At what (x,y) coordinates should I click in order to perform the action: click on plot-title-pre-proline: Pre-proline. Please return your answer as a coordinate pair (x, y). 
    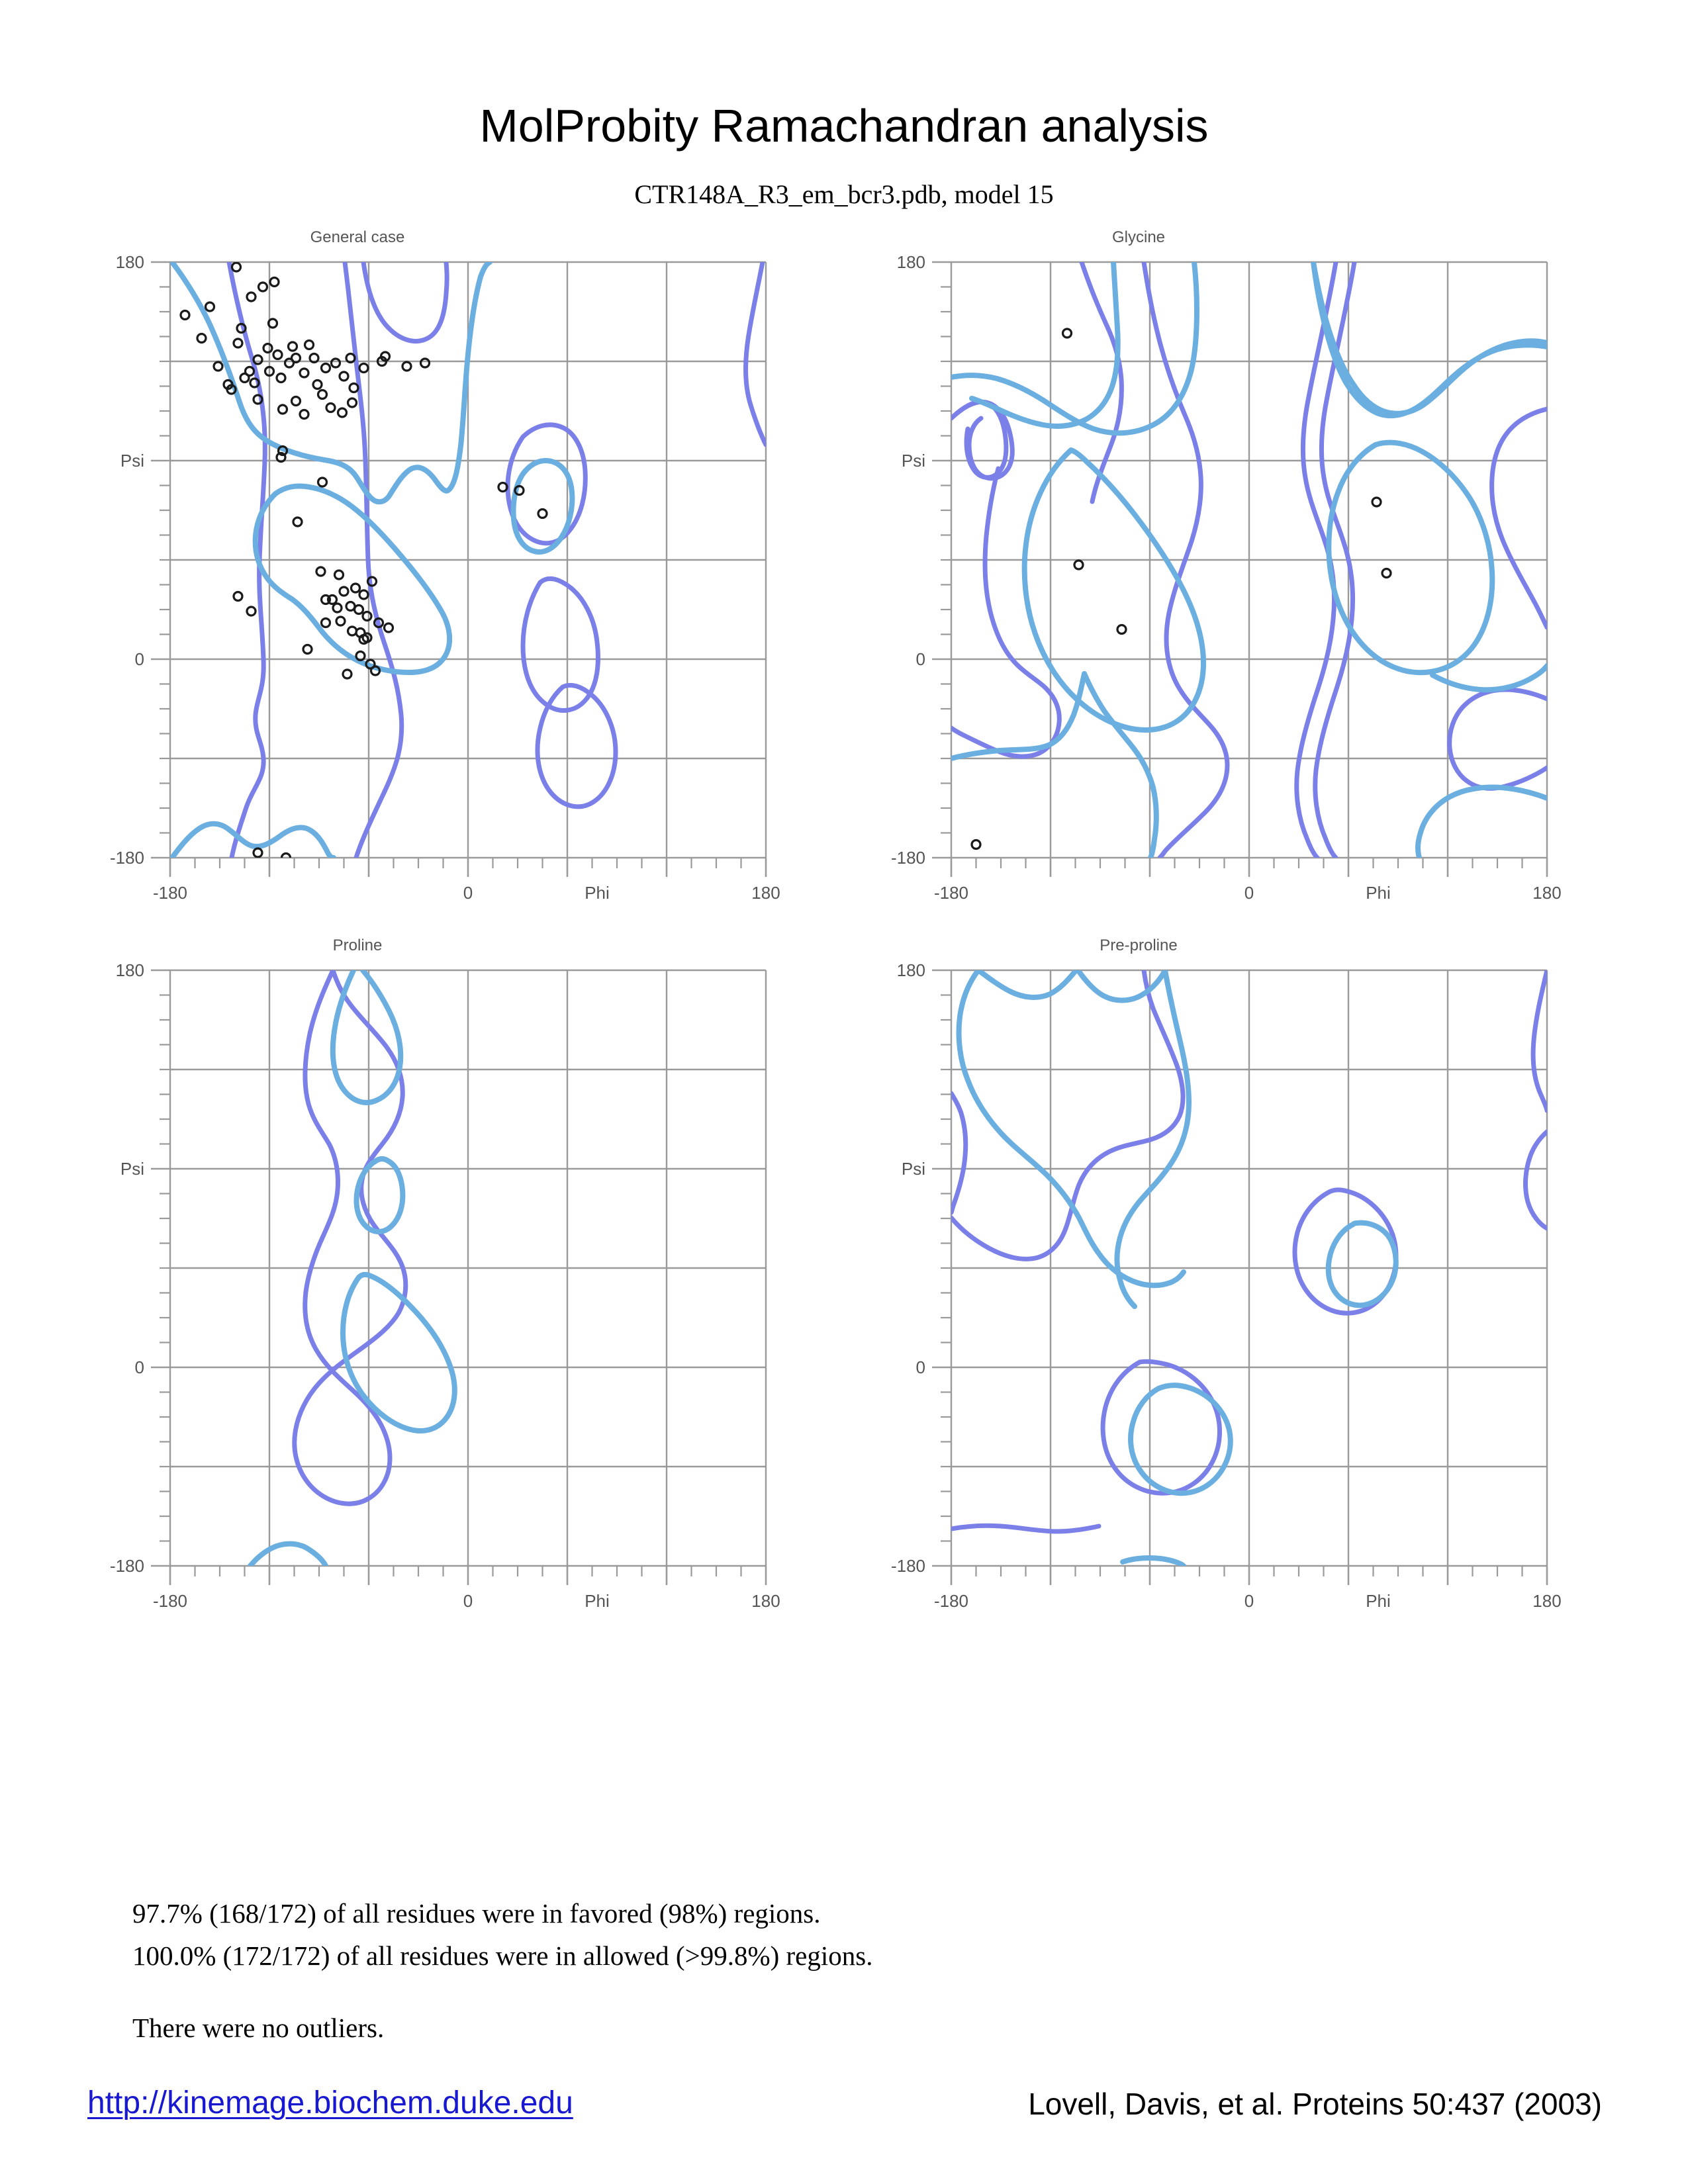
    Looking at the image, I should click on (1138, 945).